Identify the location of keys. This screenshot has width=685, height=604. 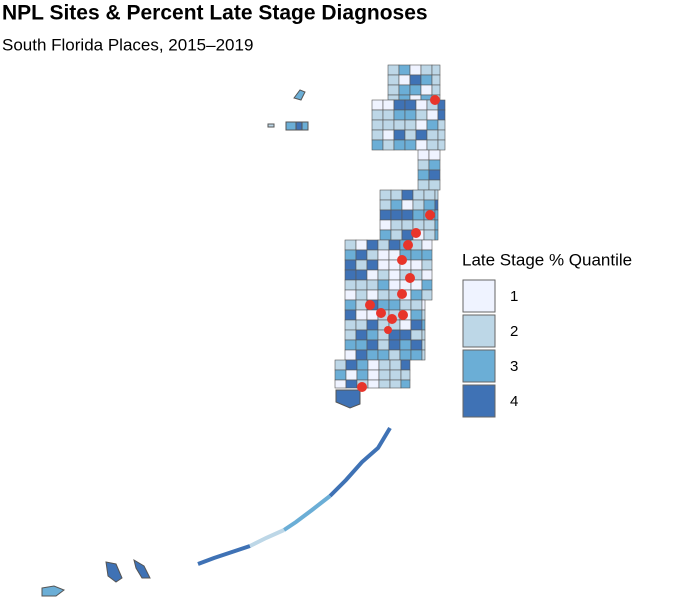
(294, 496).